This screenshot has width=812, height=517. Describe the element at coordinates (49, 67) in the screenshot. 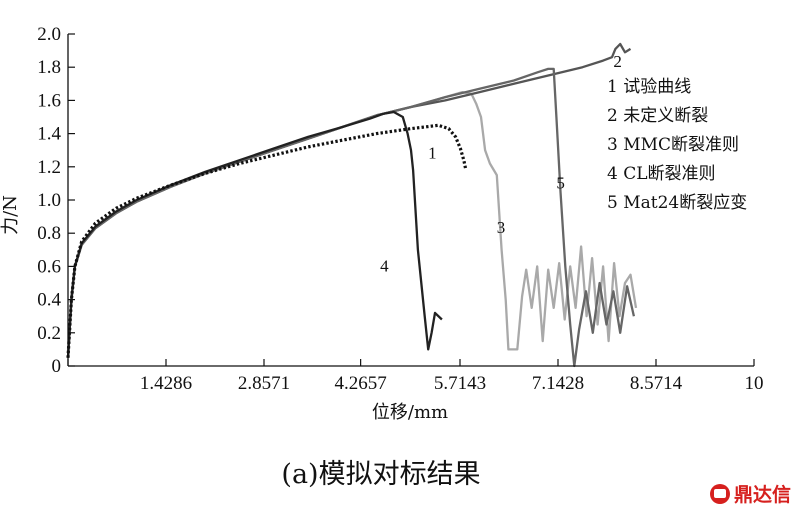

I see `y-tick-label: 1.8` at that location.